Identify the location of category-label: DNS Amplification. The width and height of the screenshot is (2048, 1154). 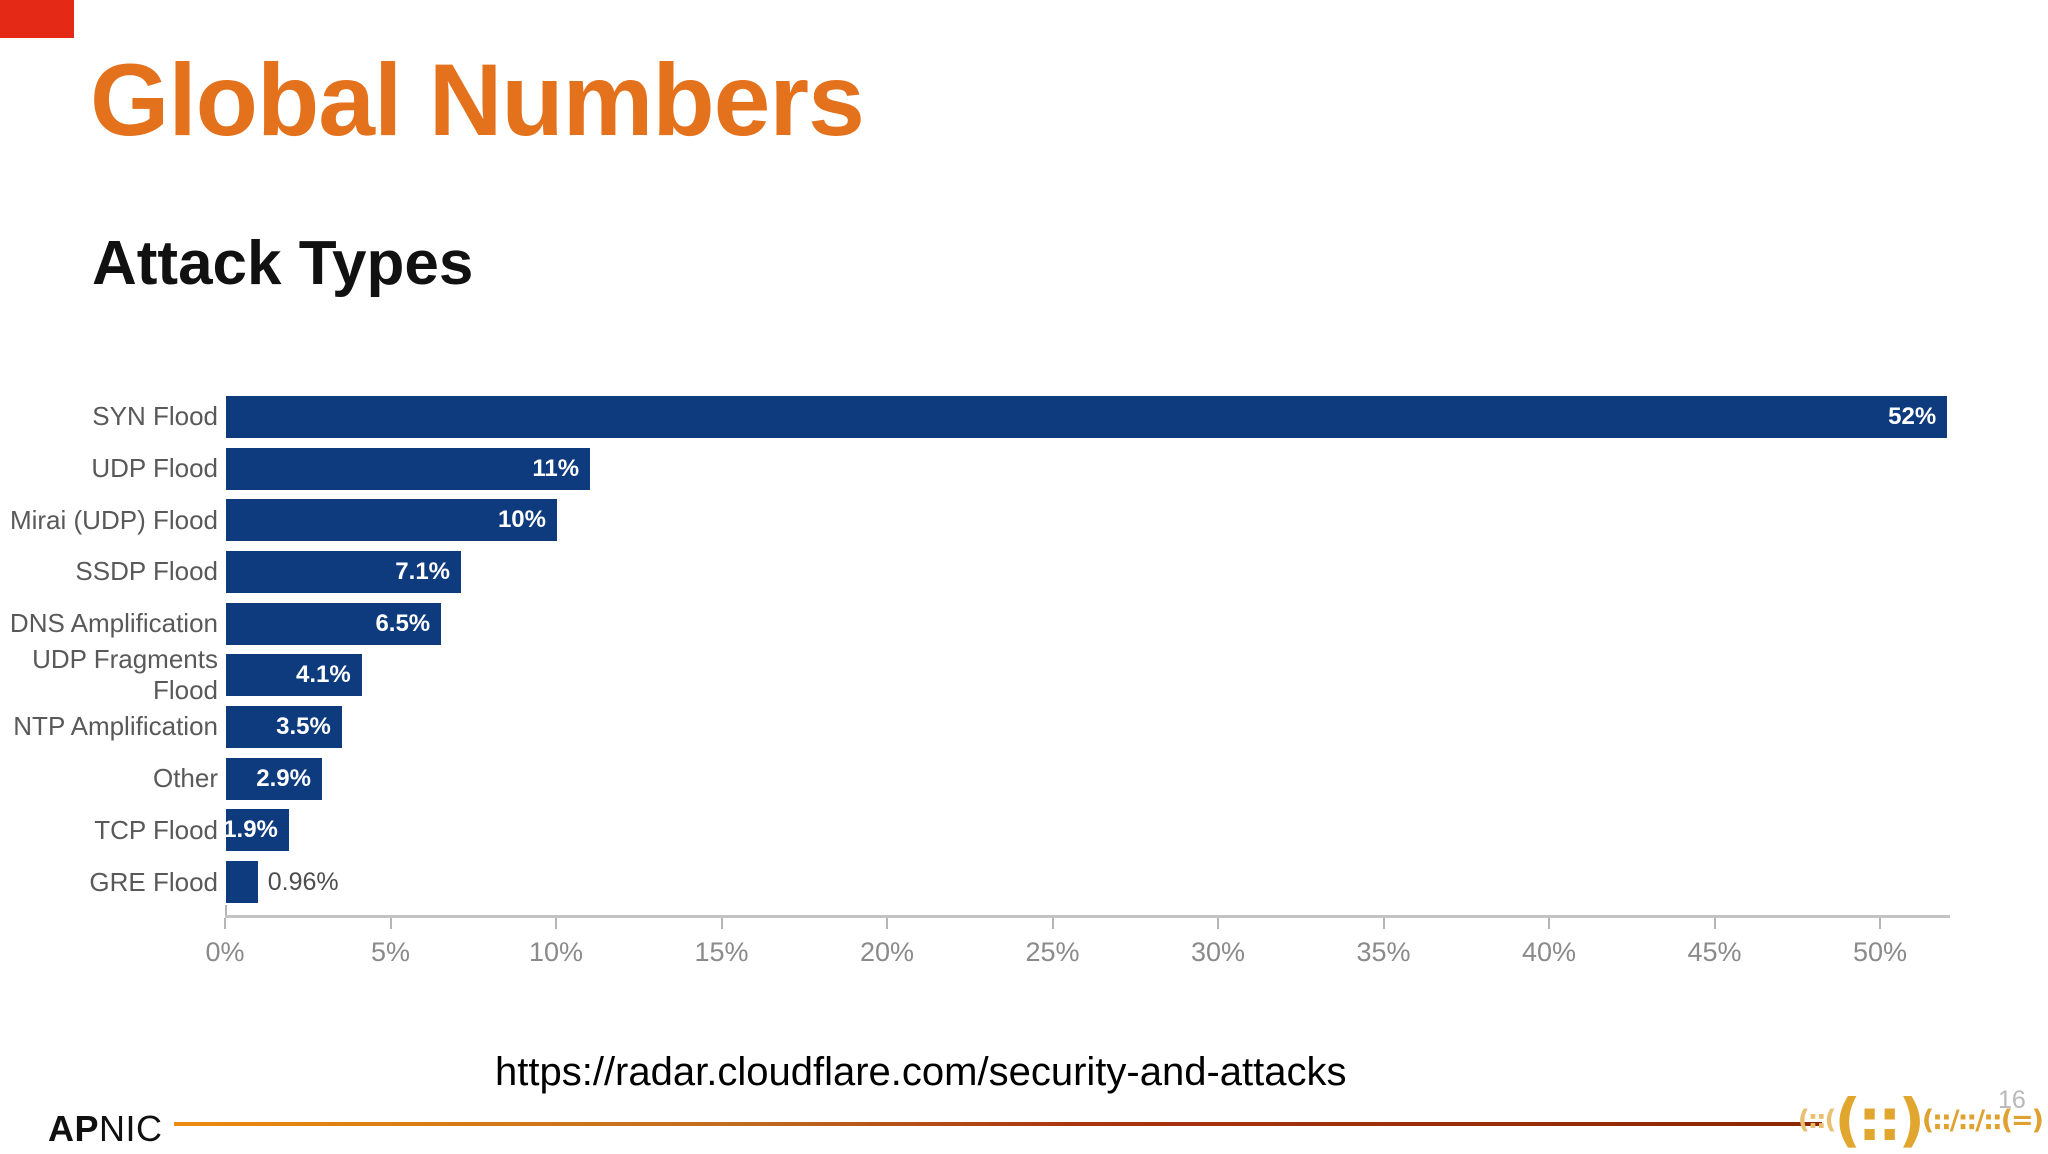
(113, 623).